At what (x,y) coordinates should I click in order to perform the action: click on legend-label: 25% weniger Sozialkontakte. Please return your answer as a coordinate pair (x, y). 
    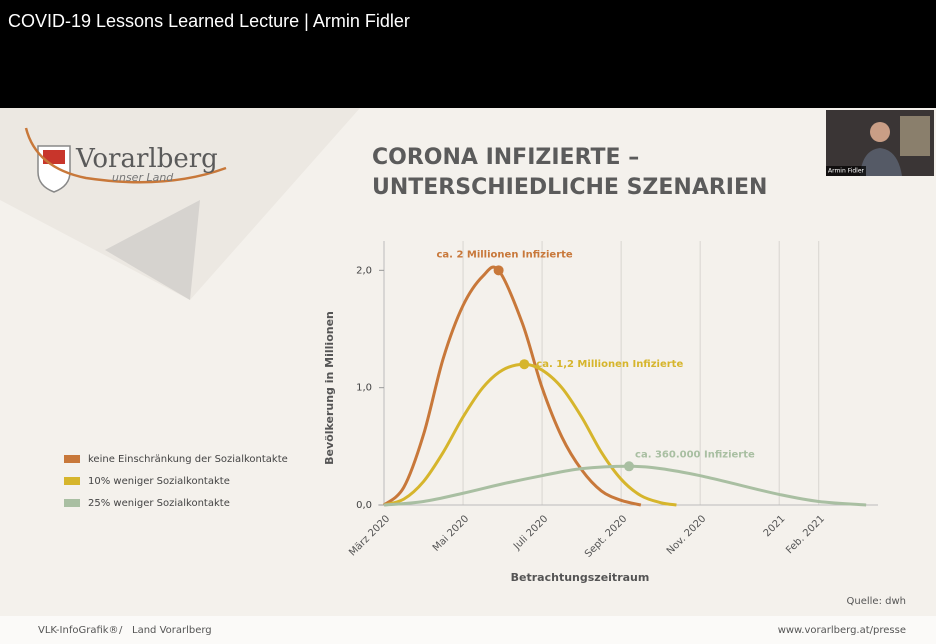
    Looking at the image, I should click on (159, 503).